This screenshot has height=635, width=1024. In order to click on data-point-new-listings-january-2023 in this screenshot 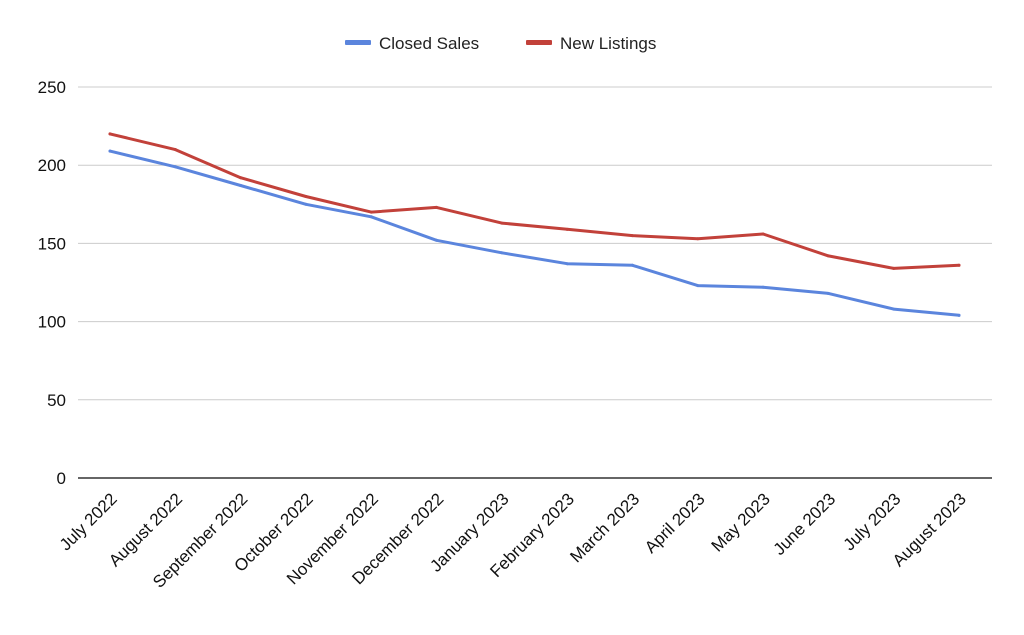, I will do `click(502, 223)`.